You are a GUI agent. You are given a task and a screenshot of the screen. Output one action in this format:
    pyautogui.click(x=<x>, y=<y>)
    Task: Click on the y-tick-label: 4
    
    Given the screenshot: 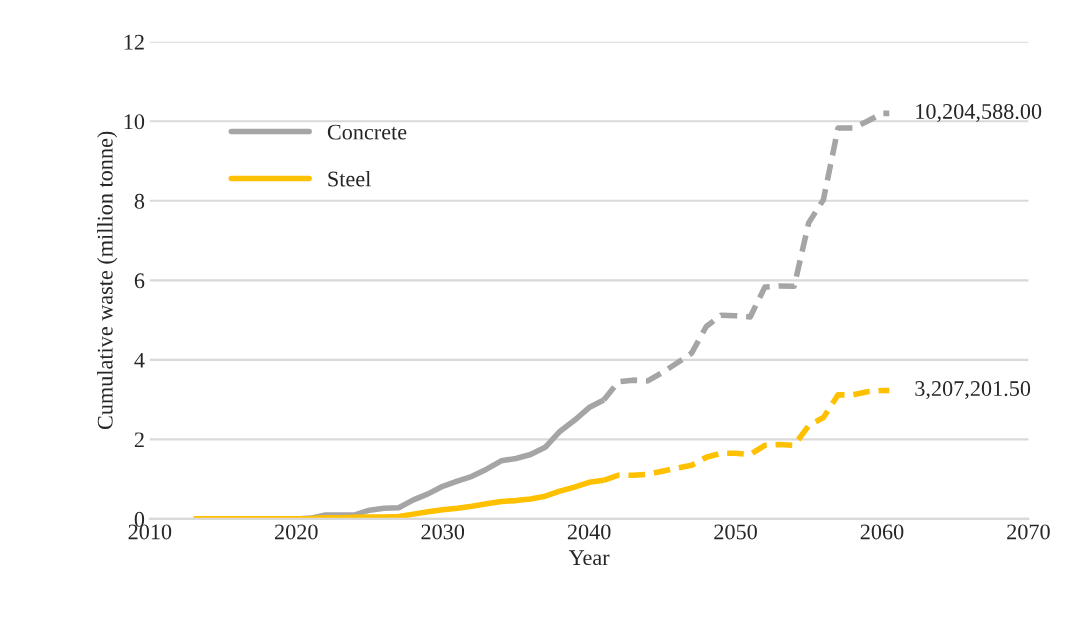 What is the action you would take?
    pyautogui.click(x=139, y=360)
    